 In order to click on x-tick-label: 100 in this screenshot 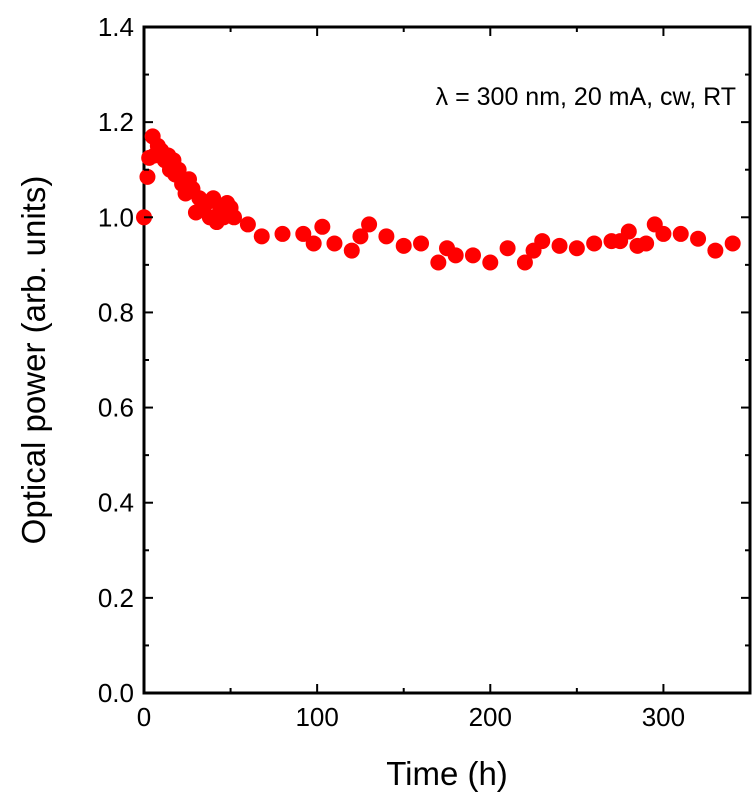, I will do `click(316, 717)`.